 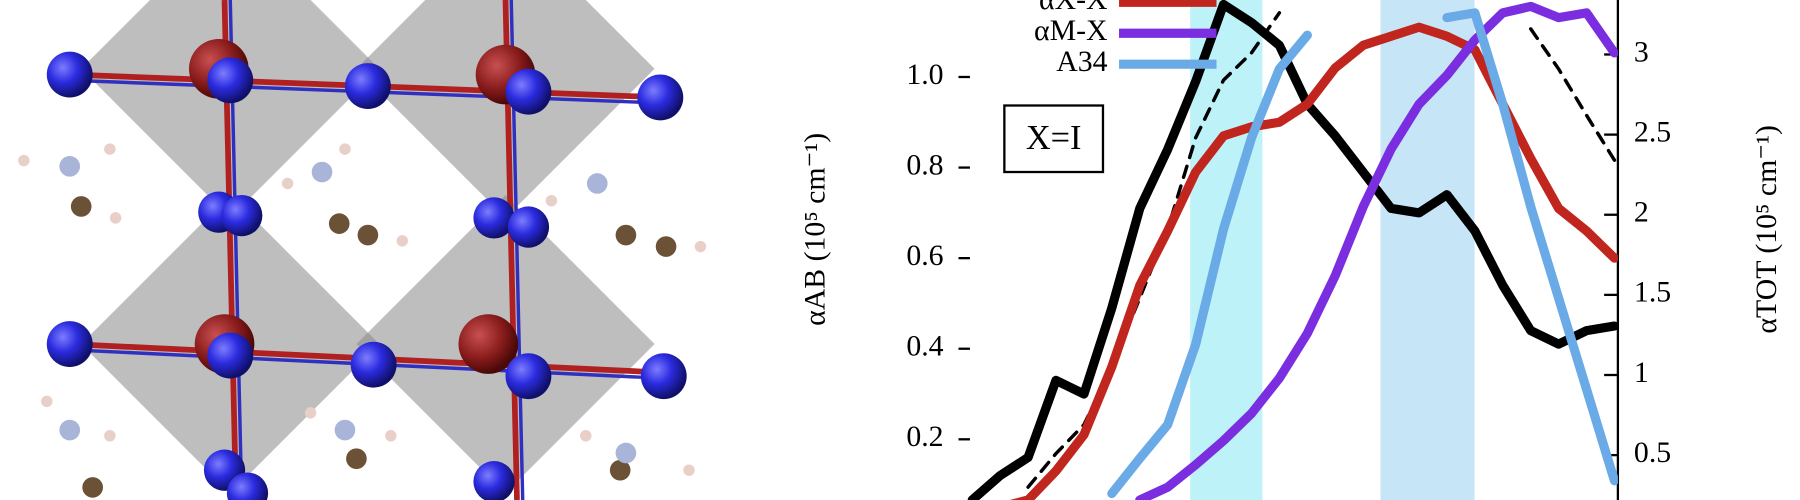 What do you see at coordinates (924, 346) in the screenshot?
I see `y-tick-label: 0.4` at bounding box center [924, 346].